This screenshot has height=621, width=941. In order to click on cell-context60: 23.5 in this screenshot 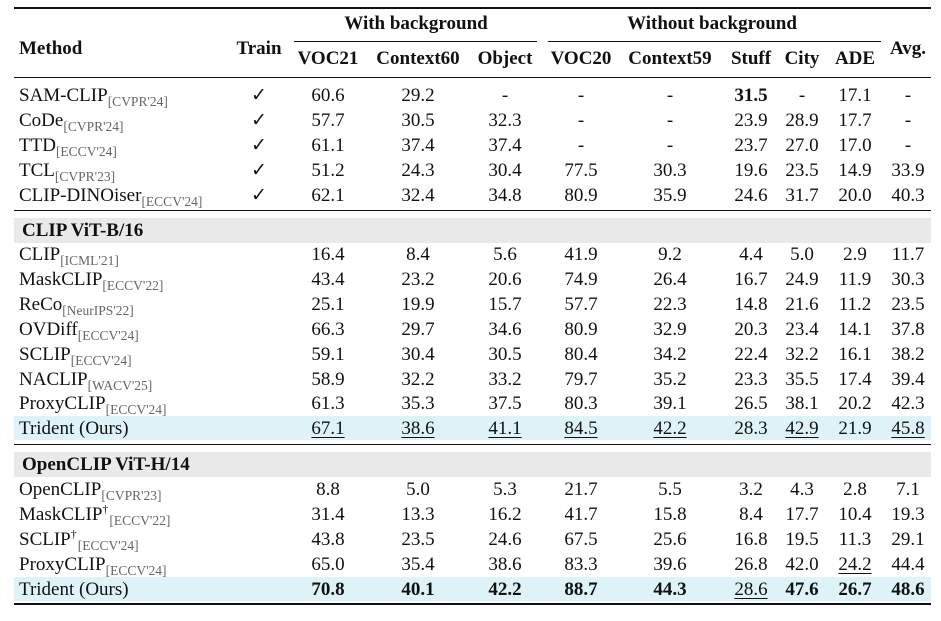, I will do `click(418, 539)`.